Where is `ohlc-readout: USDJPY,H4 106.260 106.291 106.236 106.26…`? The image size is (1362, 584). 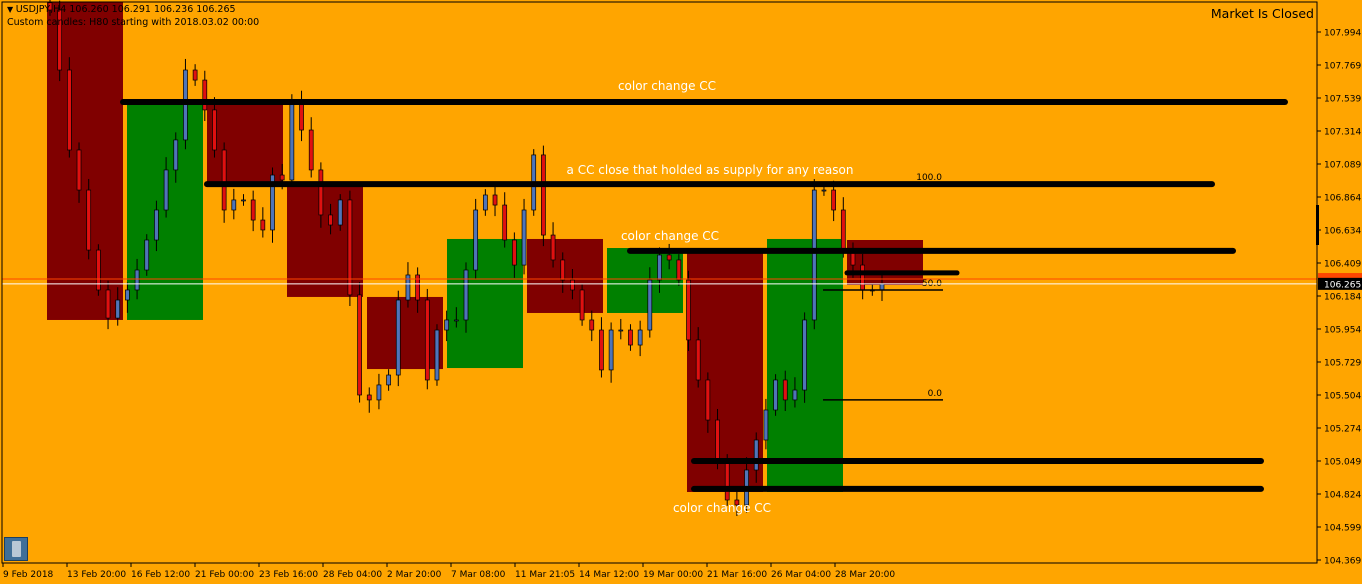
ohlc-readout: USDJPY,H4 106.260 106.291 106.236 106.26… is located at coordinates (125, 9).